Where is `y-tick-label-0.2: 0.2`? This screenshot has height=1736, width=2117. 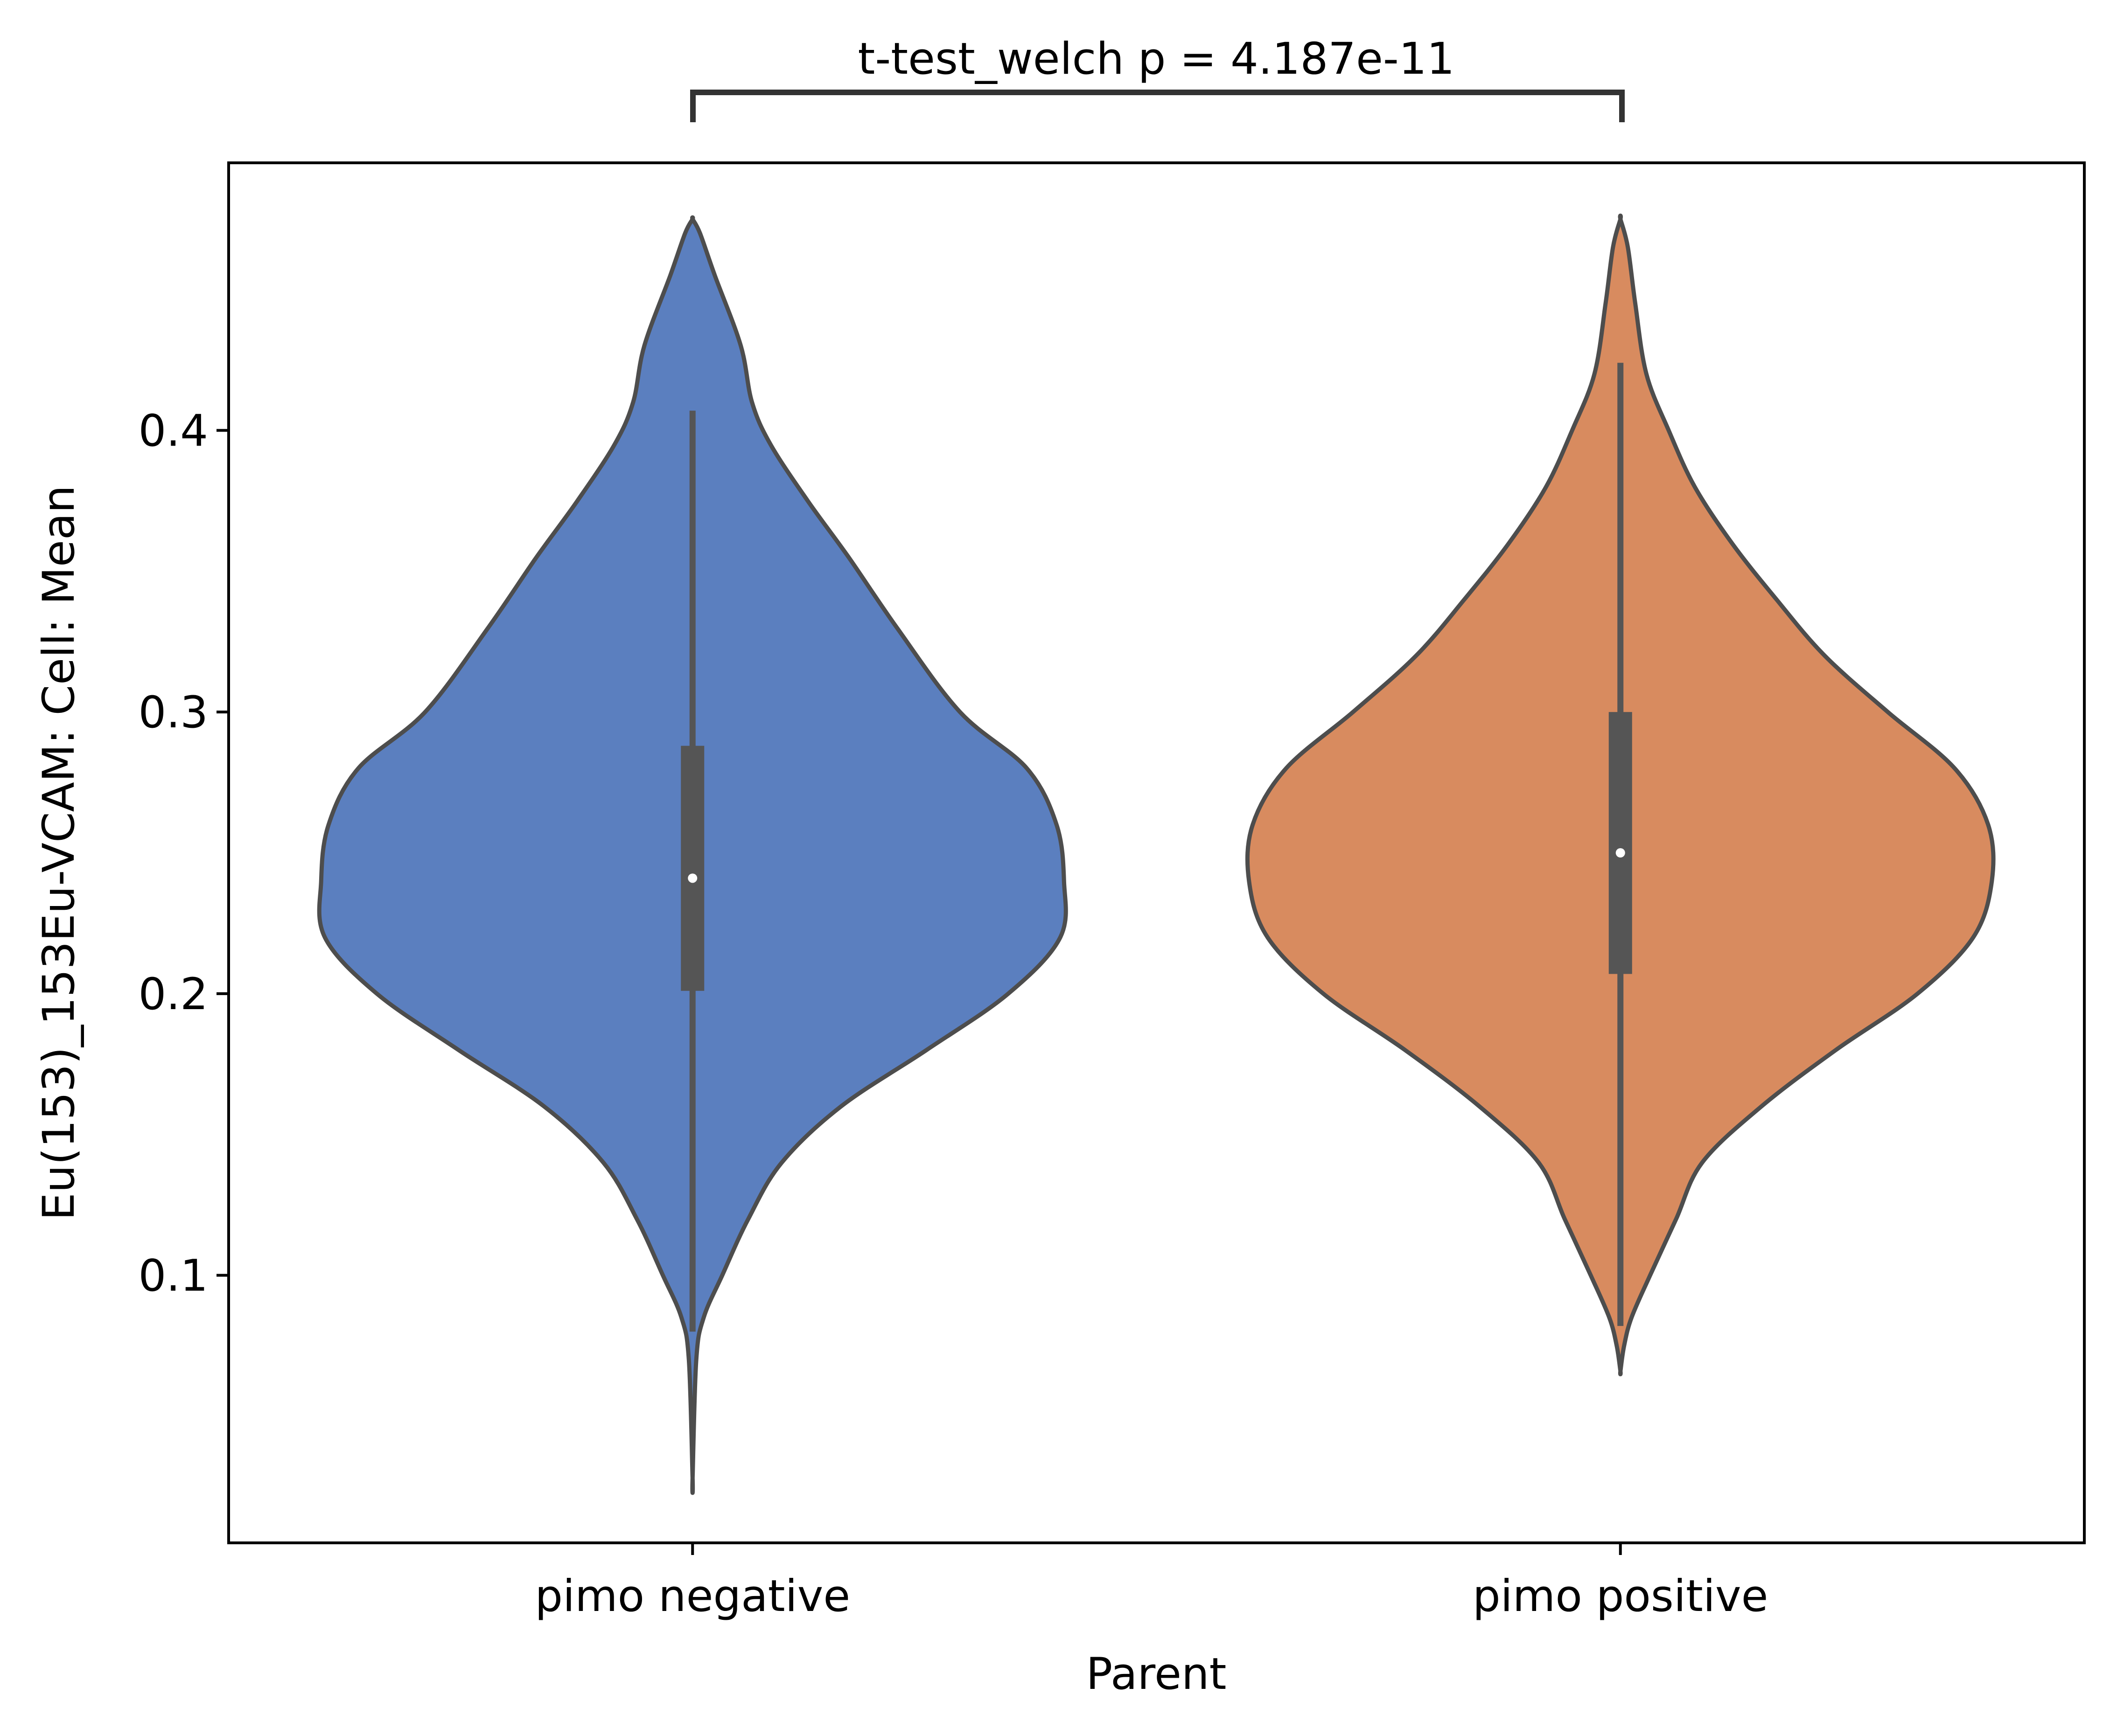 y-tick-label-0.2: 0.2 is located at coordinates (174, 994).